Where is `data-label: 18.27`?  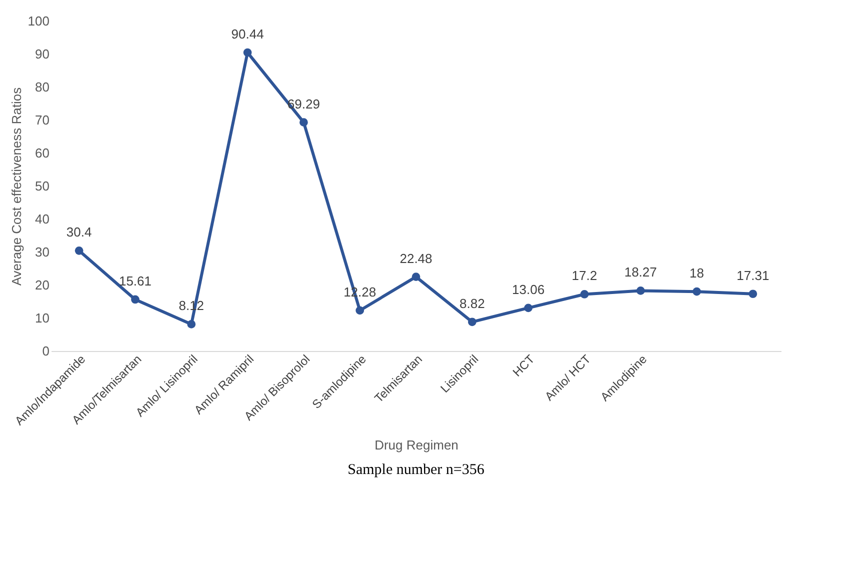 data-label: 18.27 is located at coordinates (640, 272).